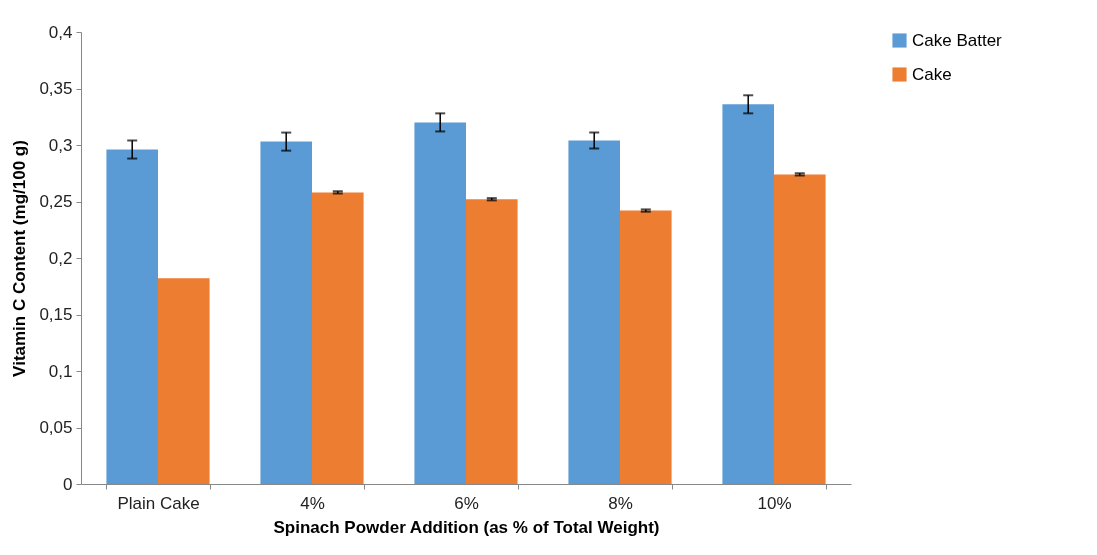  Describe the element at coordinates (20, 258) in the screenshot. I see `y-axis-title: Vitamin C Content (mg/100 g)` at that location.